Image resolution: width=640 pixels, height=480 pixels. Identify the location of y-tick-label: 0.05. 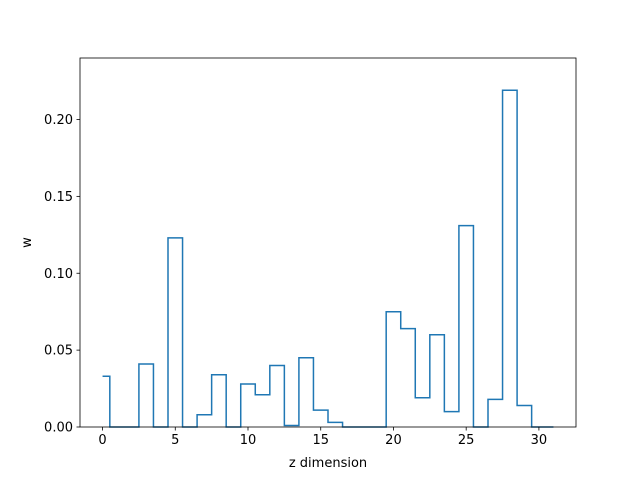
(58, 351).